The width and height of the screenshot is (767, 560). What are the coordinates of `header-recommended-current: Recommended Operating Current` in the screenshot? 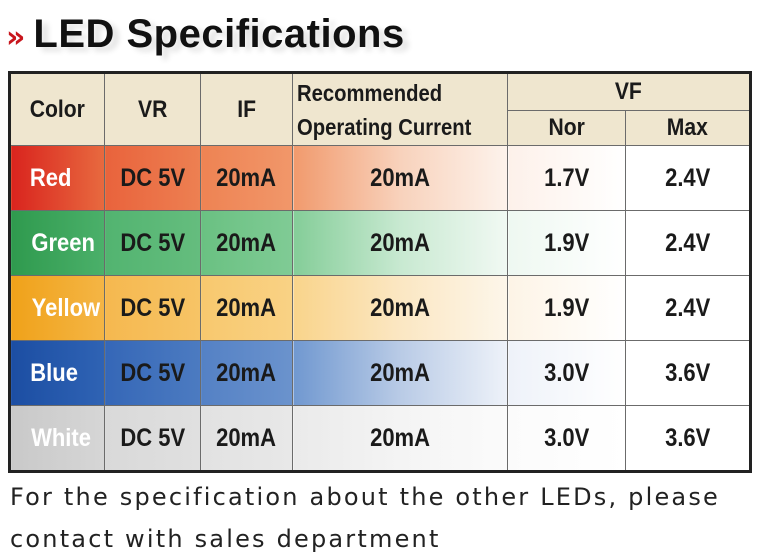 It's located at (400, 109).